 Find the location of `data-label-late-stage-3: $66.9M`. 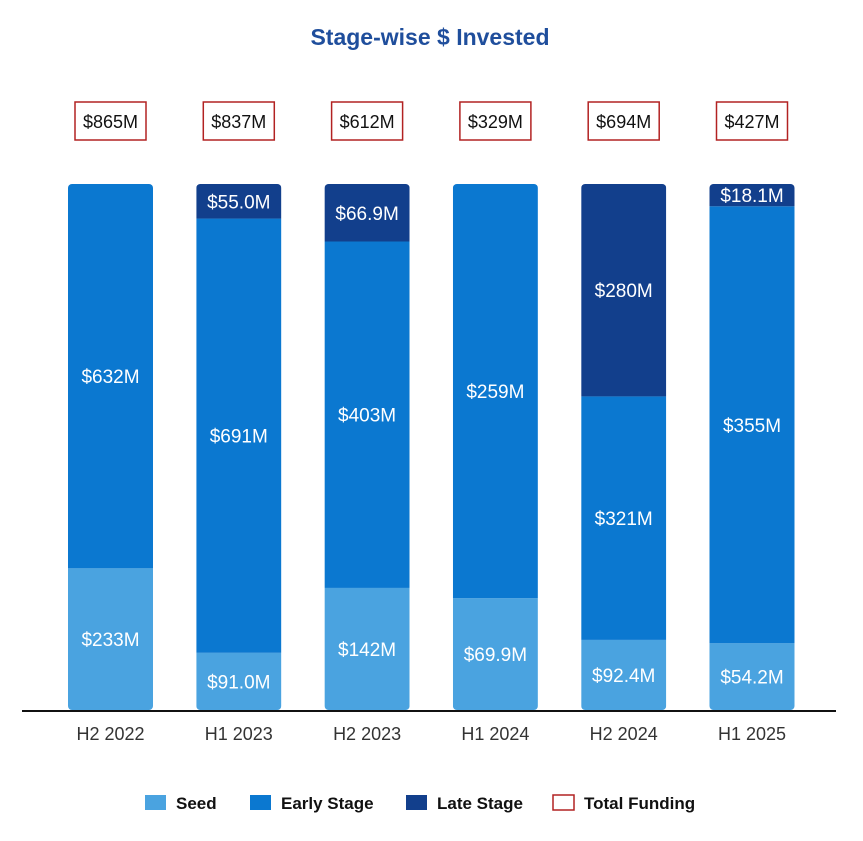

data-label-late-stage-3: $66.9M is located at coordinates (366, 214).